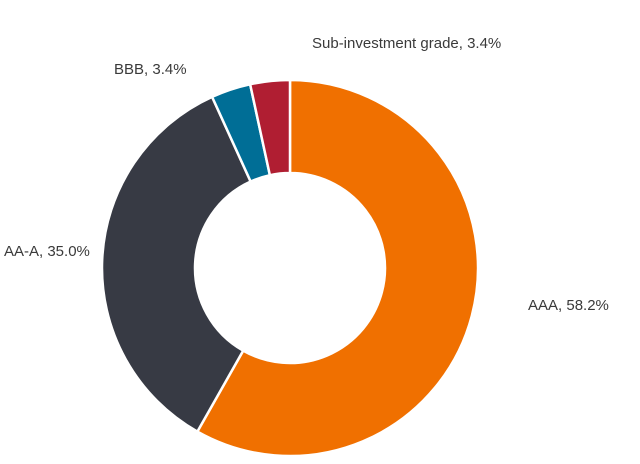 The height and width of the screenshot is (464, 640). I want to click on slice-label-sub-investment-grade: Sub-investment grade, 3.4%, so click(406, 43).